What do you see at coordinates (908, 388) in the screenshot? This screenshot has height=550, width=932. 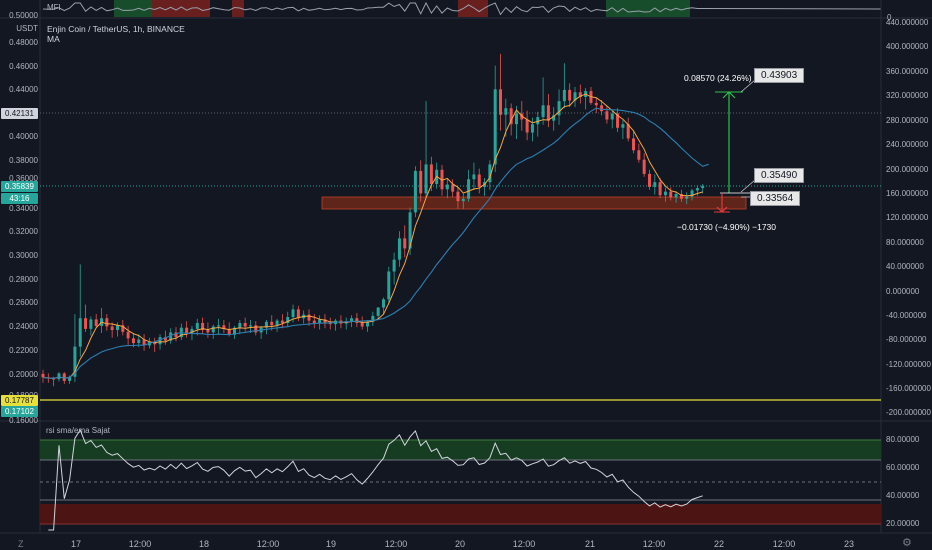 I see `right-tick: -160.000000` at bounding box center [908, 388].